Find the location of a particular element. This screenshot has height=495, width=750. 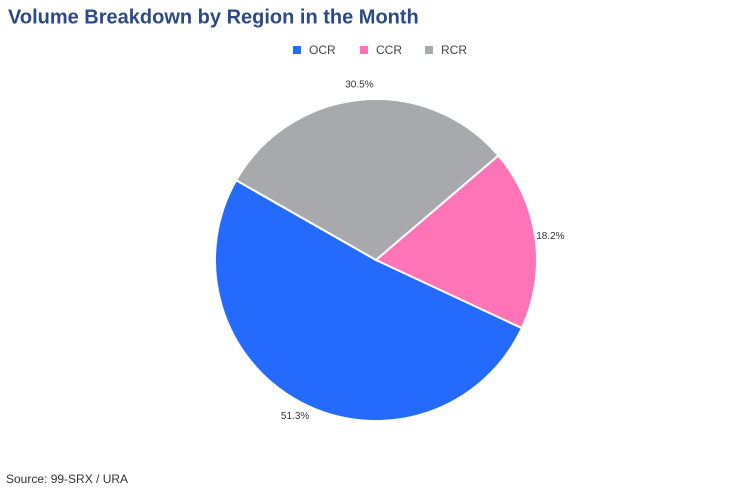

source-note: Source: 99-SRX / URA is located at coordinates (67, 479).